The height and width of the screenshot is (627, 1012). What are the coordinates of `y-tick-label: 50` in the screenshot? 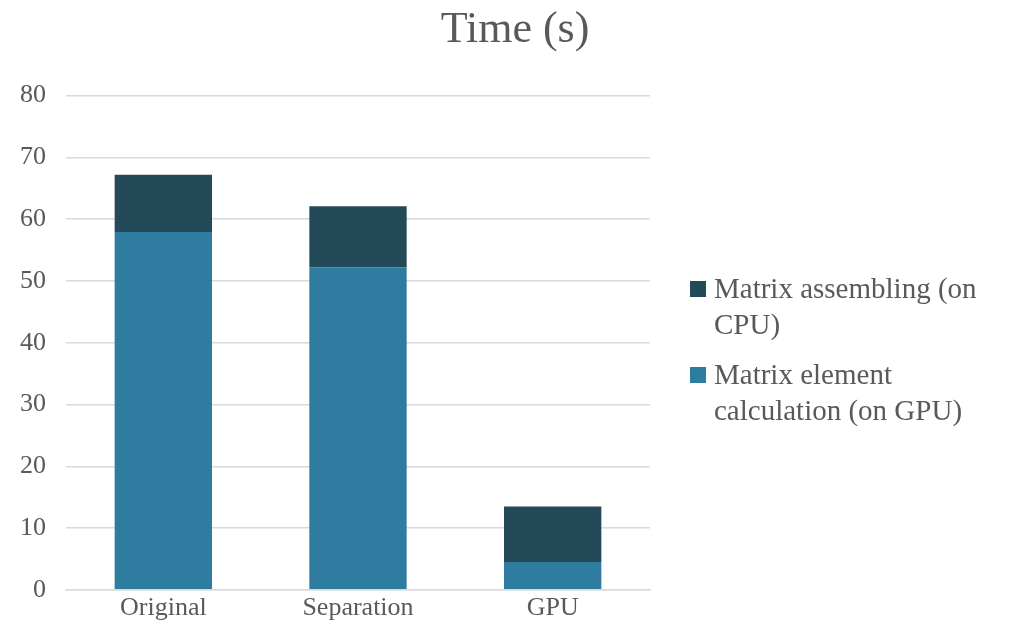 It's located at (33, 279).